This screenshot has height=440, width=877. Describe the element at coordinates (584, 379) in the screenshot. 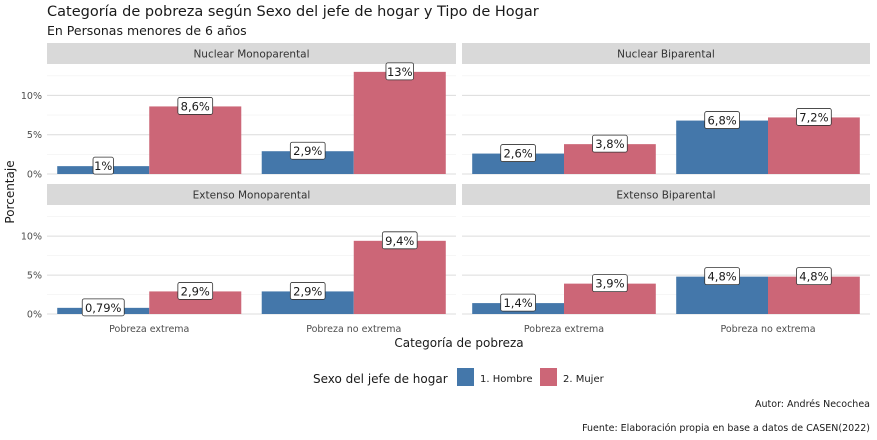

I see `legend-label-mujer: 2. Mujer` at that location.